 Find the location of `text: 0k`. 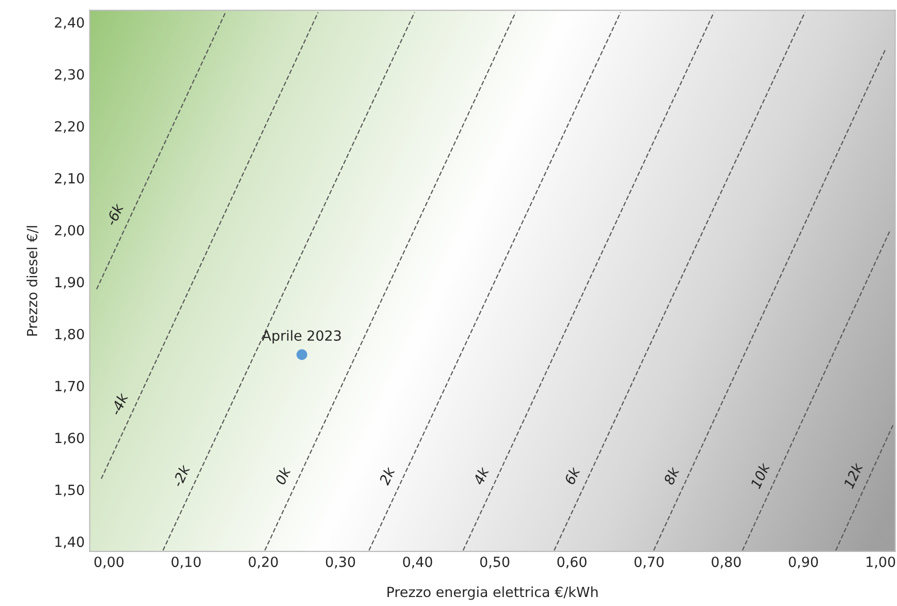

text: 0k is located at coordinates (283, 476).